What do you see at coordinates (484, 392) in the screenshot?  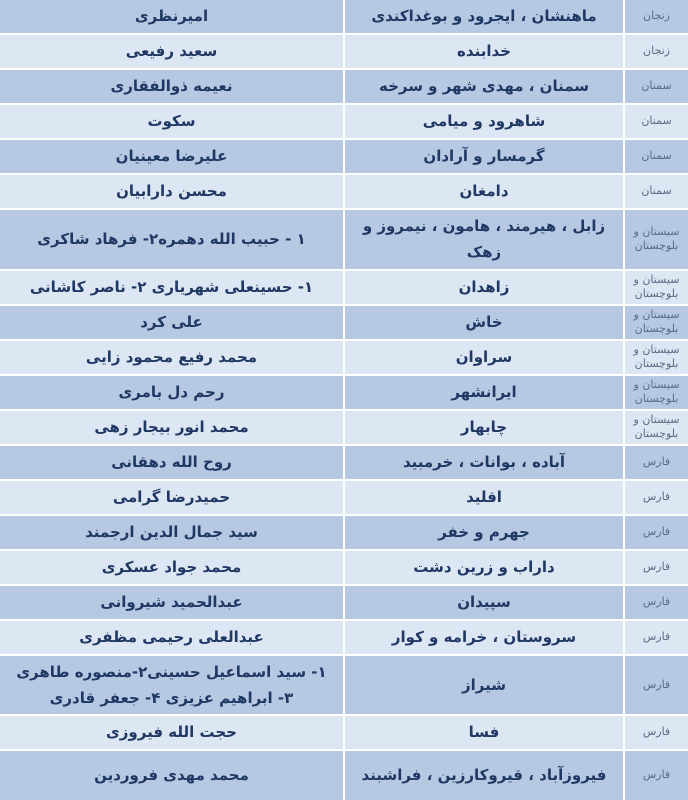 I see `constituency-cell: ایرانشهر` at bounding box center [484, 392].